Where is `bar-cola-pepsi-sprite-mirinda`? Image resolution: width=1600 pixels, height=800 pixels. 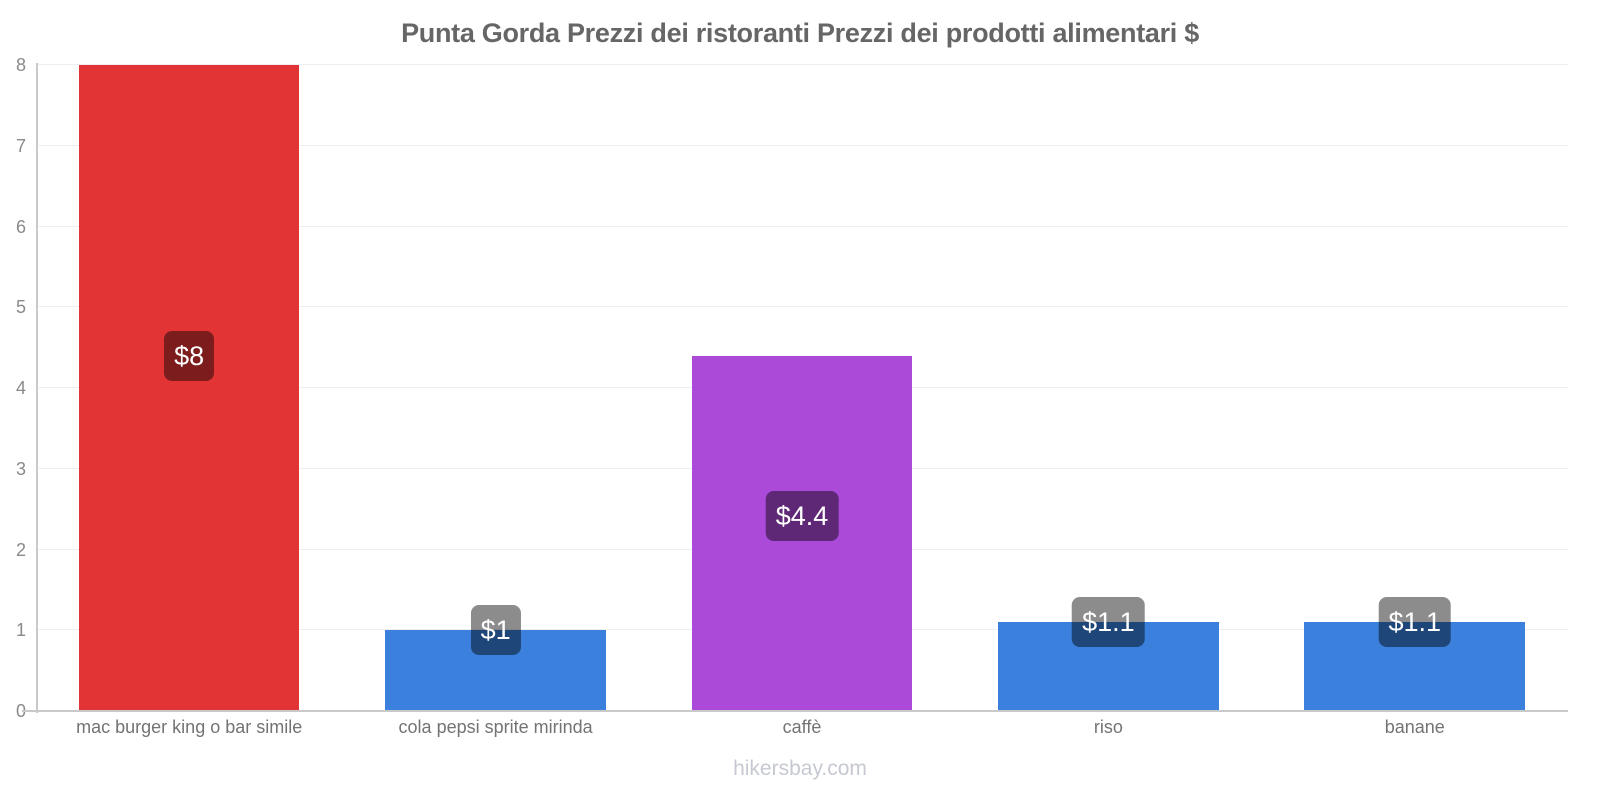 bar-cola-pepsi-sprite-mirinda is located at coordinates (495, 670).